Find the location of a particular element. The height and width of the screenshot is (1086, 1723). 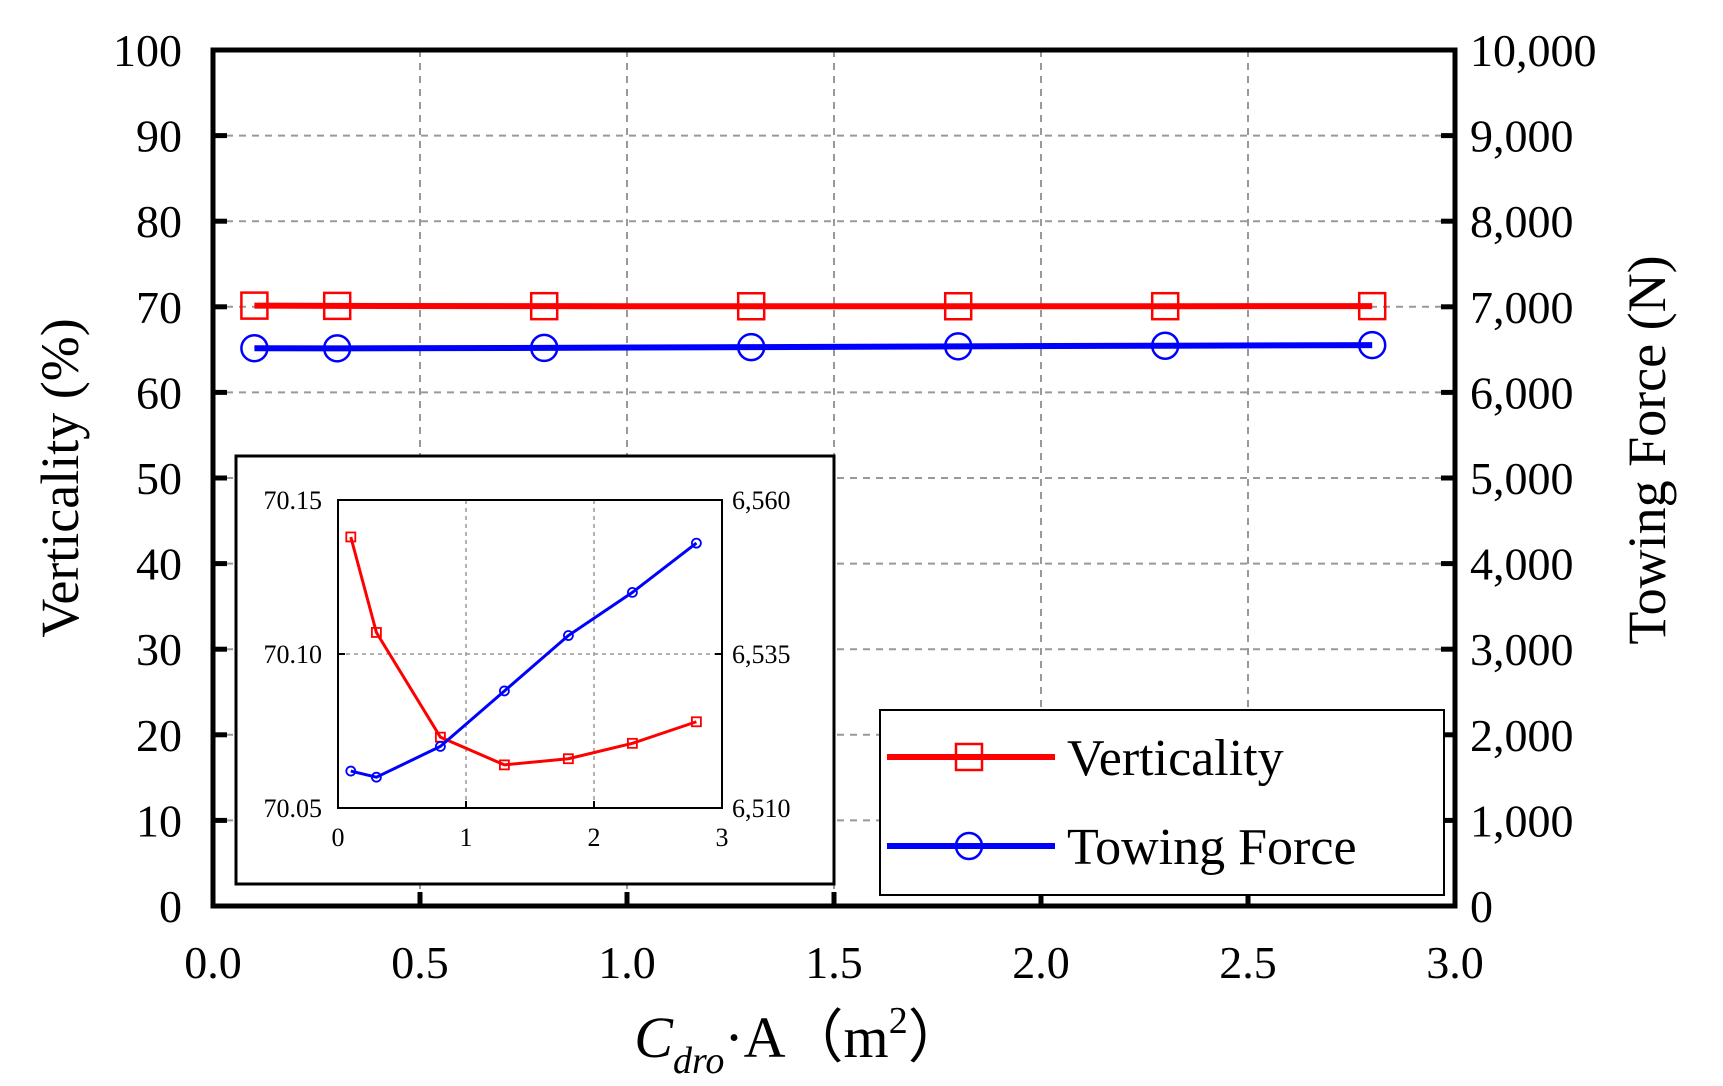

y-right-tick-label: 4,000 is located at coordinates (1522, 564).